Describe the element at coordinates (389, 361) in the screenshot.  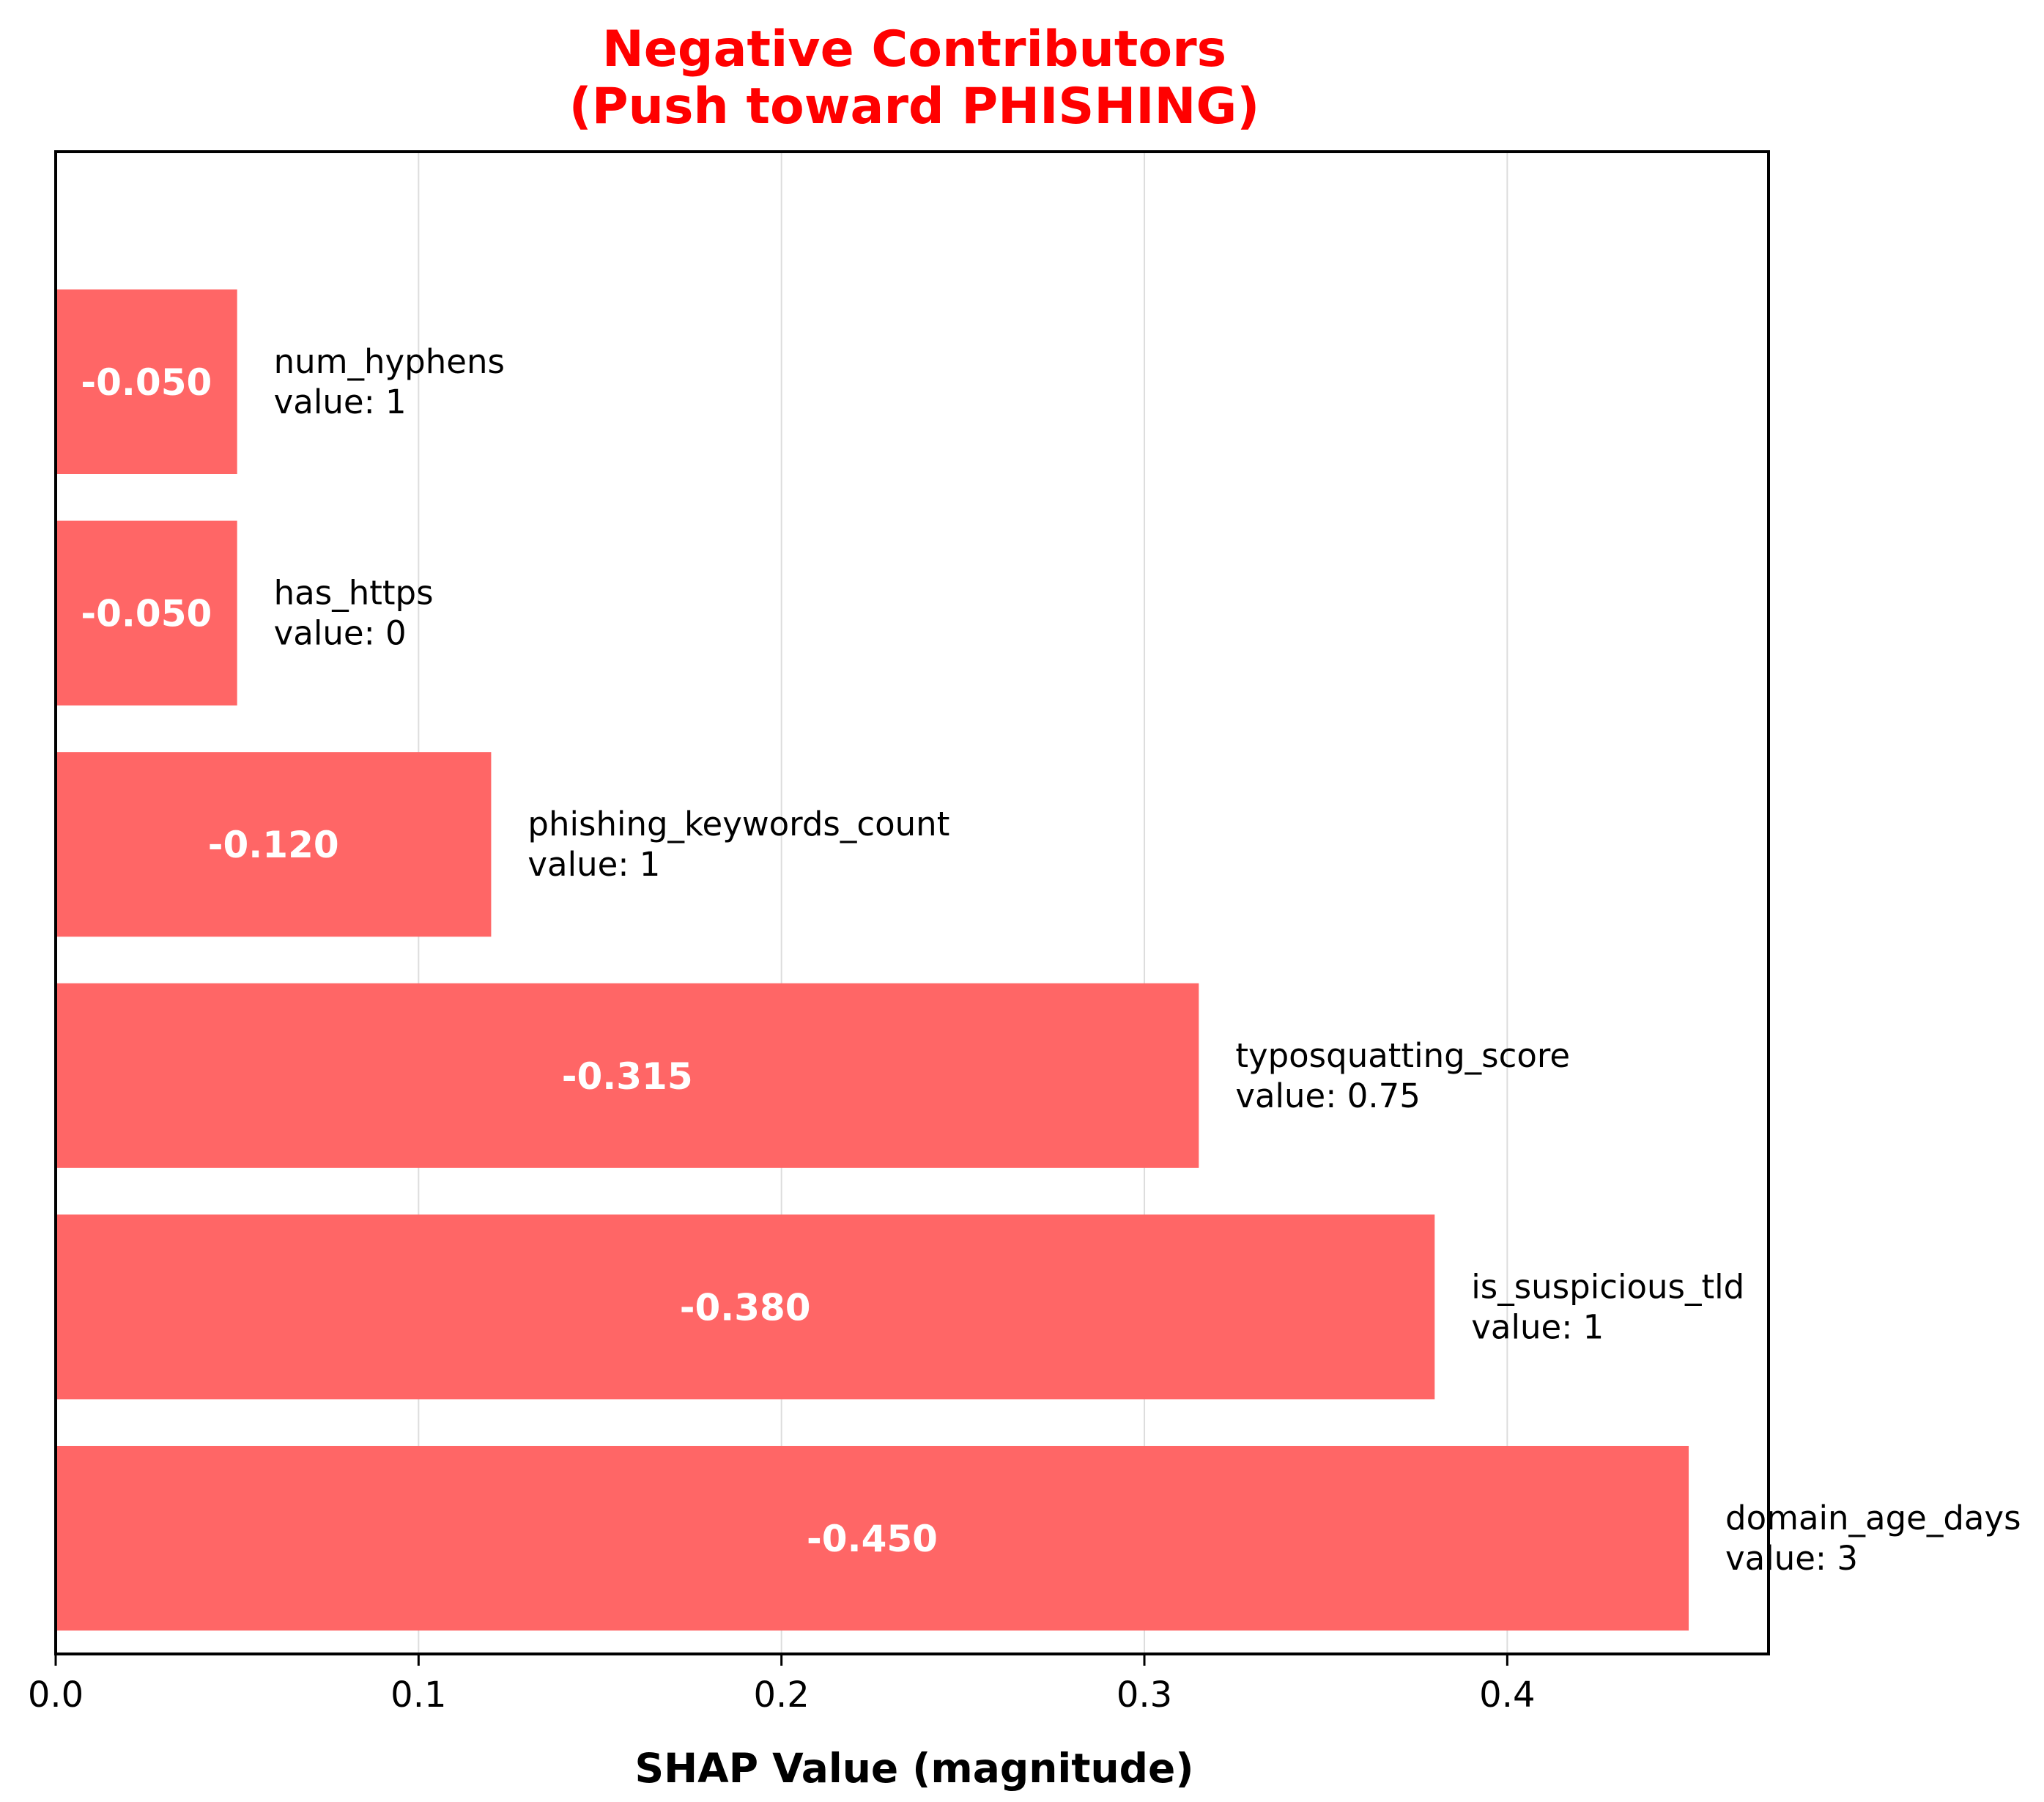
I see `feature-name-label: num_hyphens` at that location.